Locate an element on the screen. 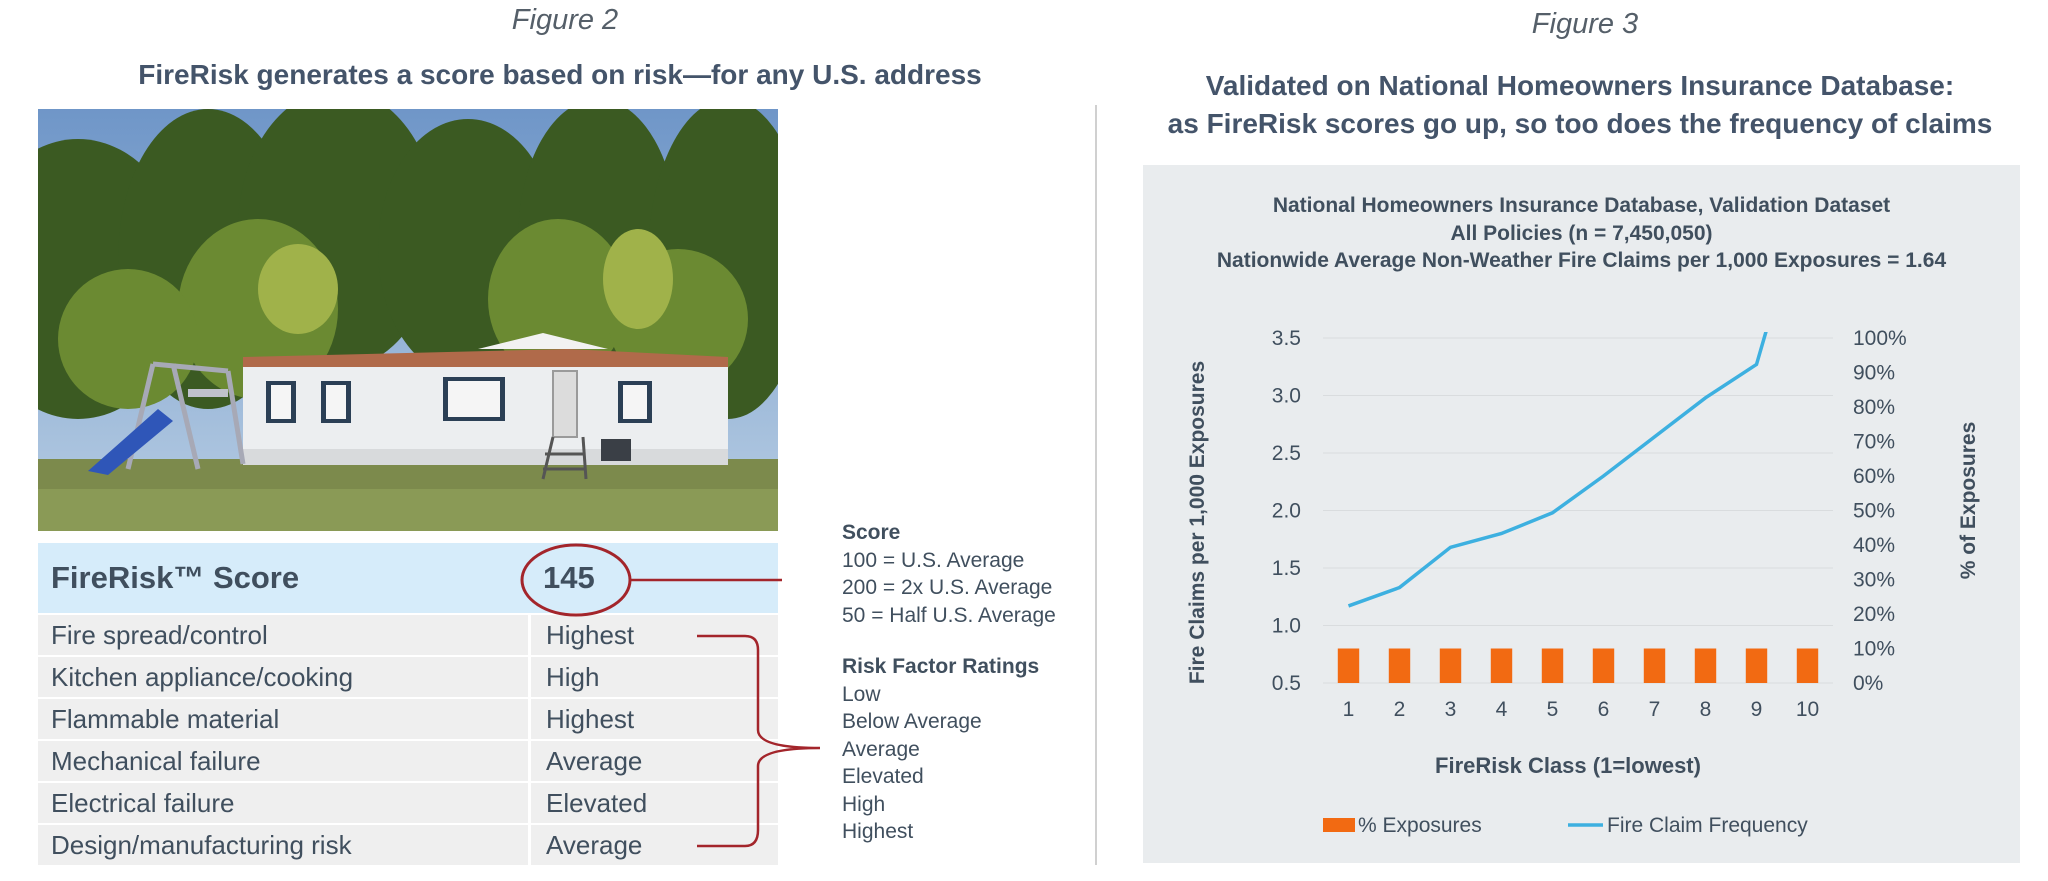 Image resolution: width=2048 pixels, height=881 pixels. y-left-tick-label: 1.5 is located at coordinates (1286, 568).